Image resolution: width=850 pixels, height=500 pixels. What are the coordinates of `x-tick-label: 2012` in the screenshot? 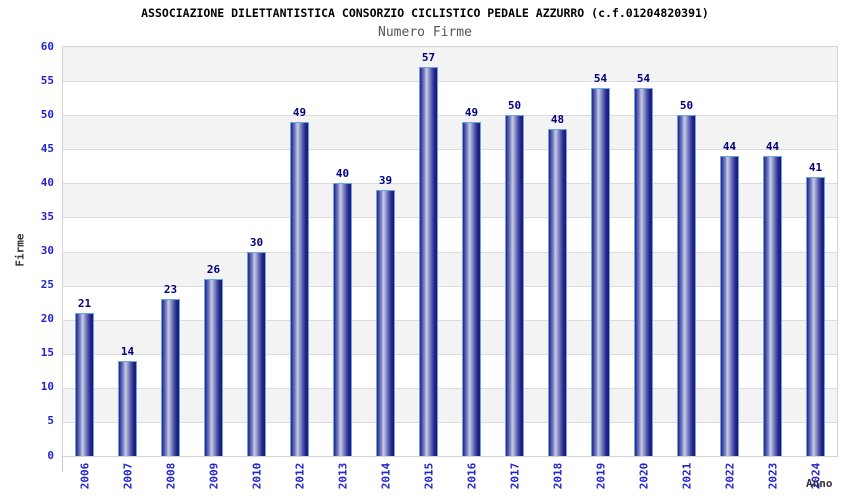 It's located at (299, 476).